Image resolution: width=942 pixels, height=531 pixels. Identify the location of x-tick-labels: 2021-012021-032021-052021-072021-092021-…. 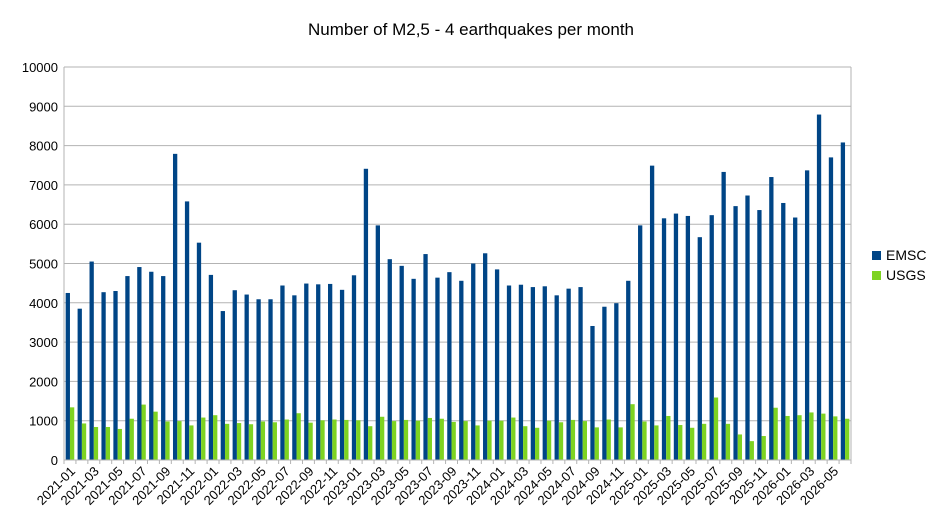
(438, 486).